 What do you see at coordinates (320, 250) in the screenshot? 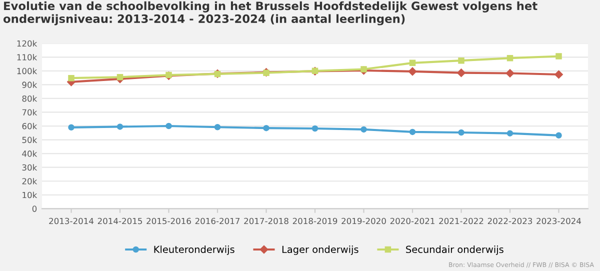
I see `legend-label: Lager onderwijs` at bounding box center [320, 250].